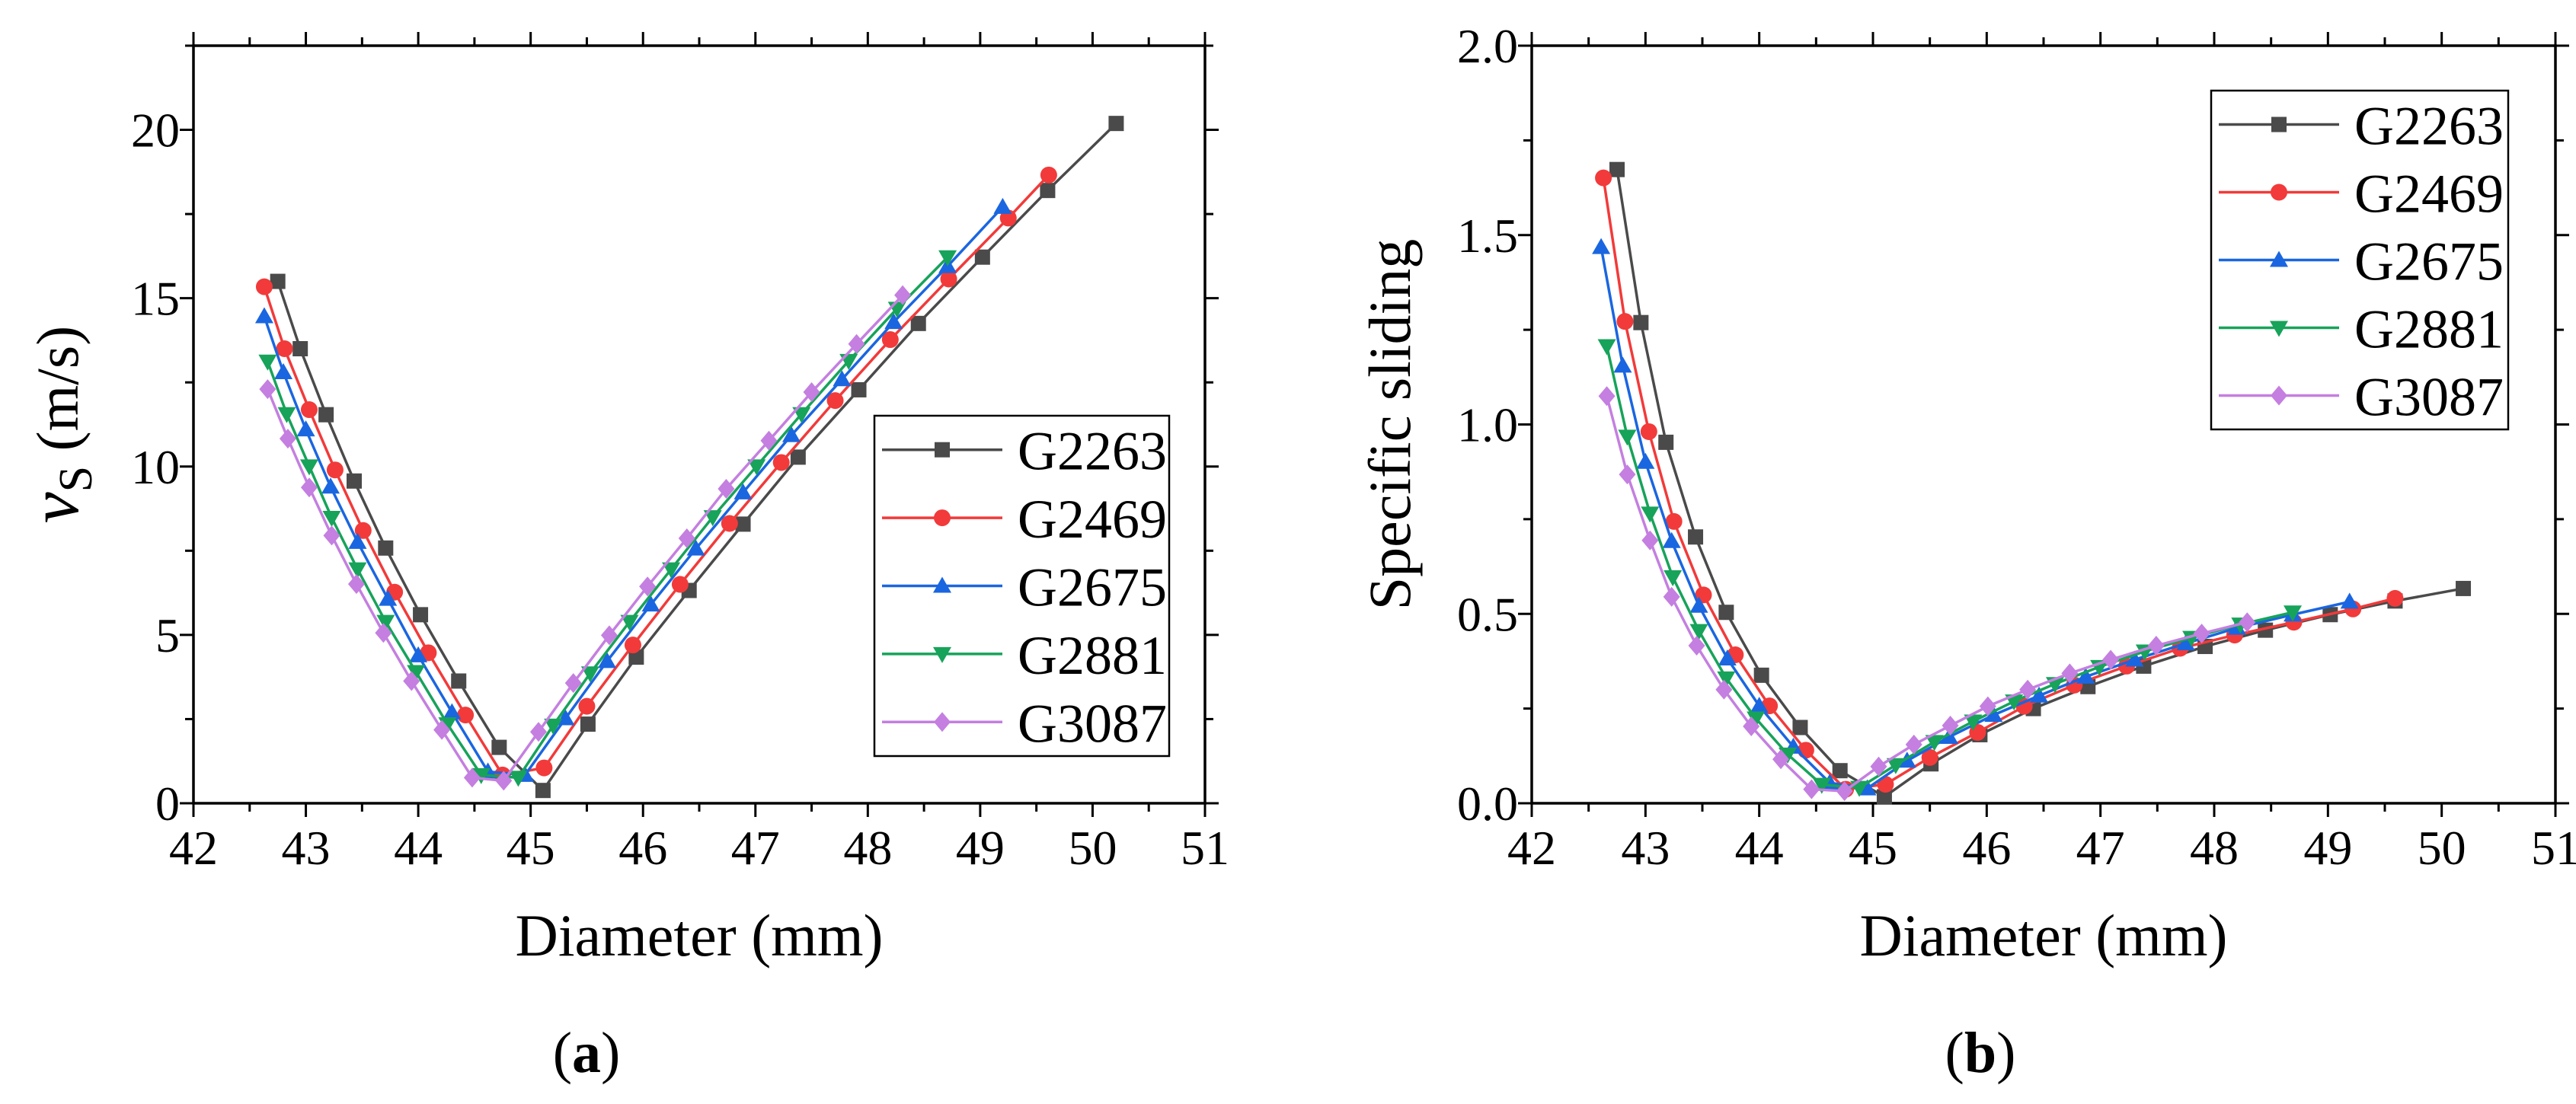 The height and width of the screenshot is (1104, 2576). Describe the element at coordinates (167, 635) in the screenshot. I see `y-tick-label: 5` at that location.